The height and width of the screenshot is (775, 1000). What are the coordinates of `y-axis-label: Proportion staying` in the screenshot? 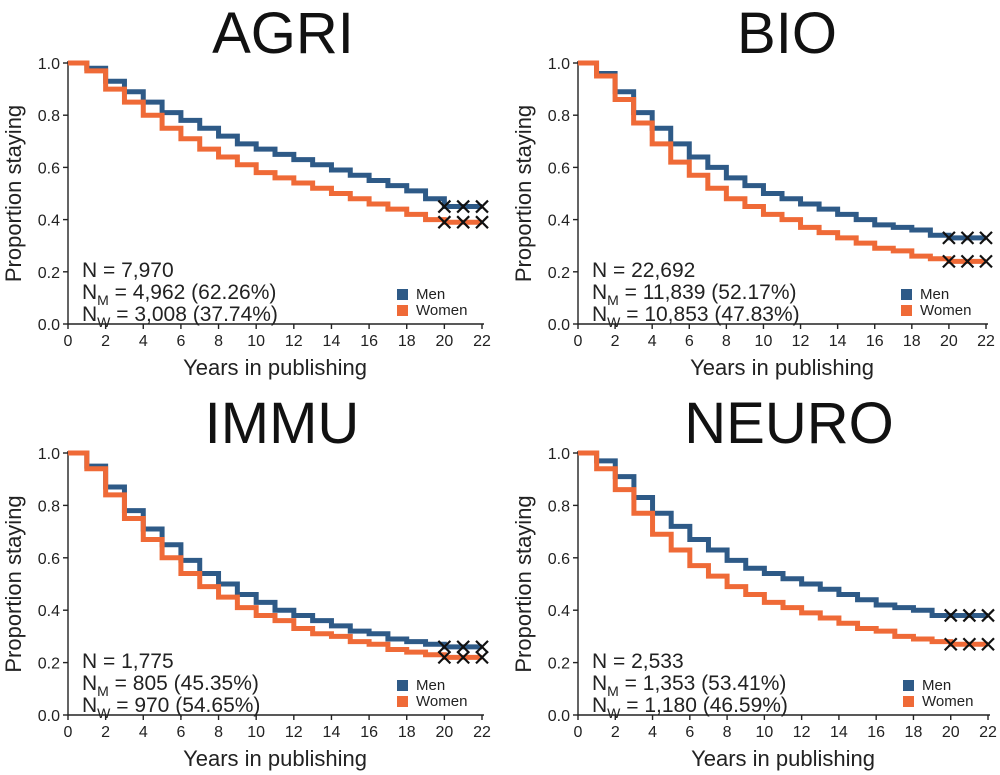 It's located at (523, 583).